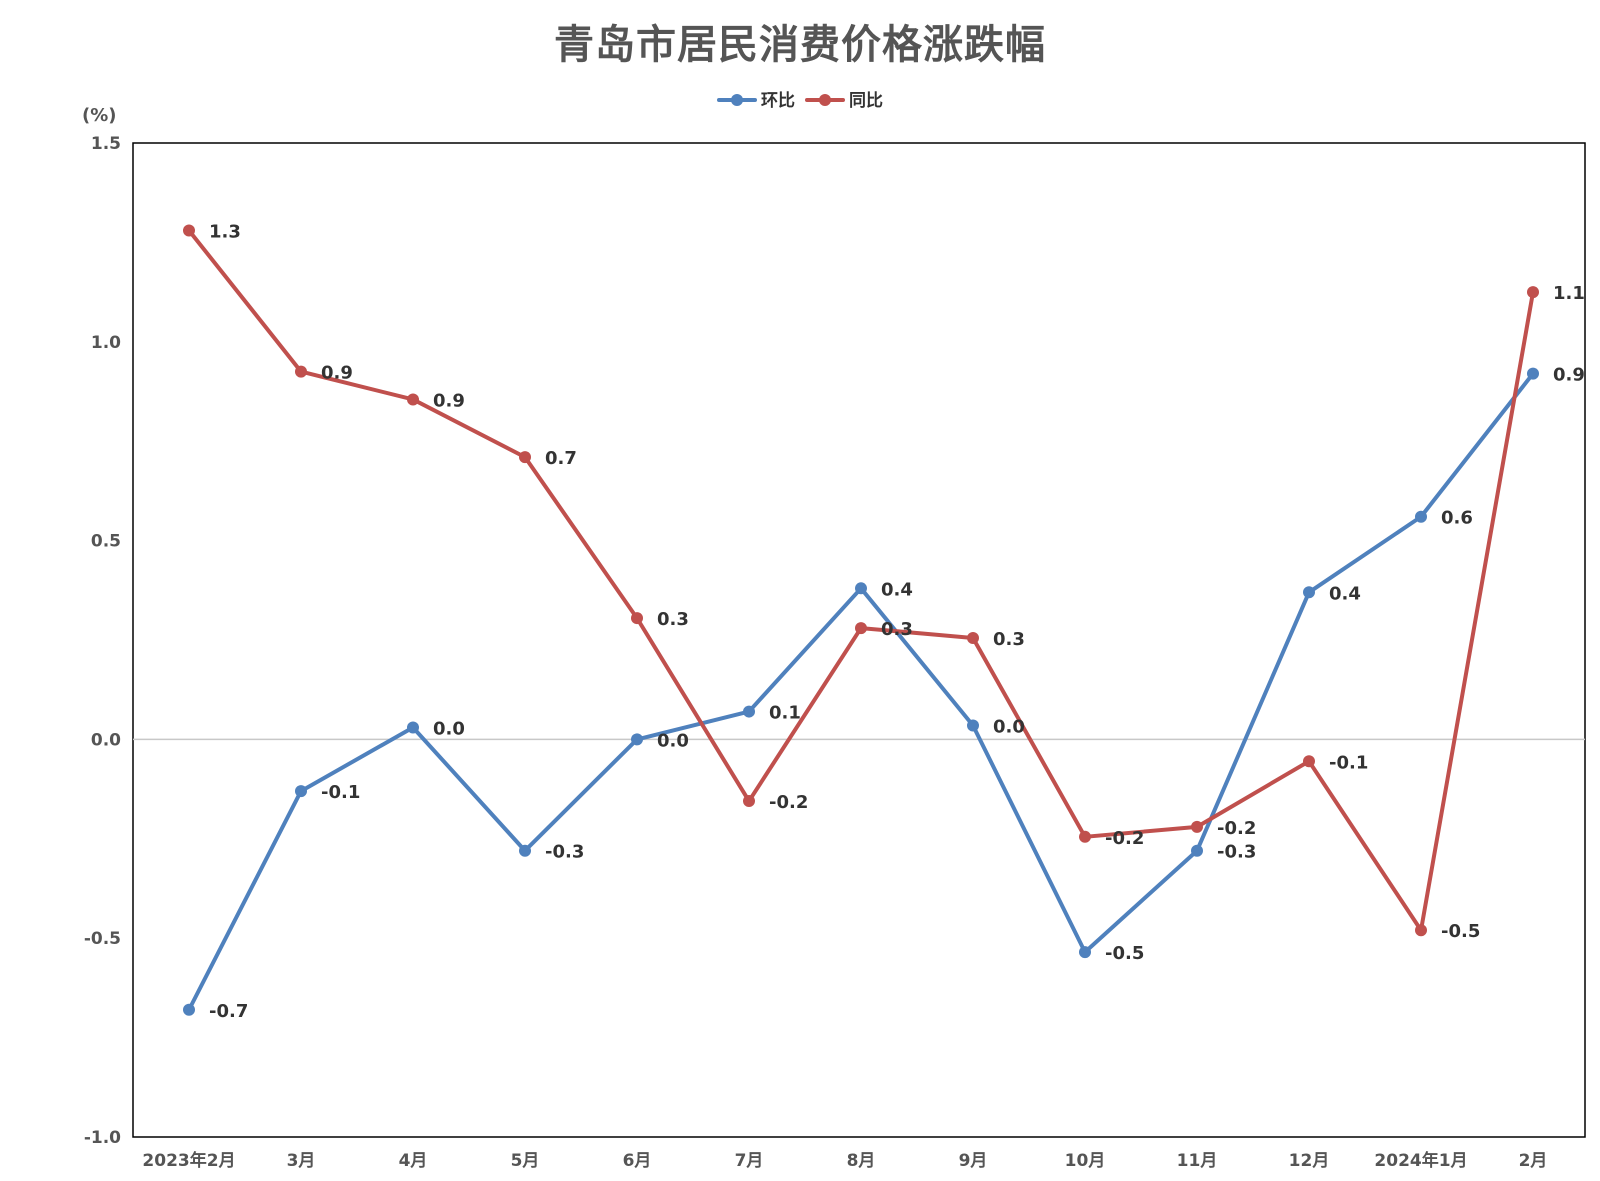  I want to click on data-label-huanbi: 0.6, so click(1457, 518).